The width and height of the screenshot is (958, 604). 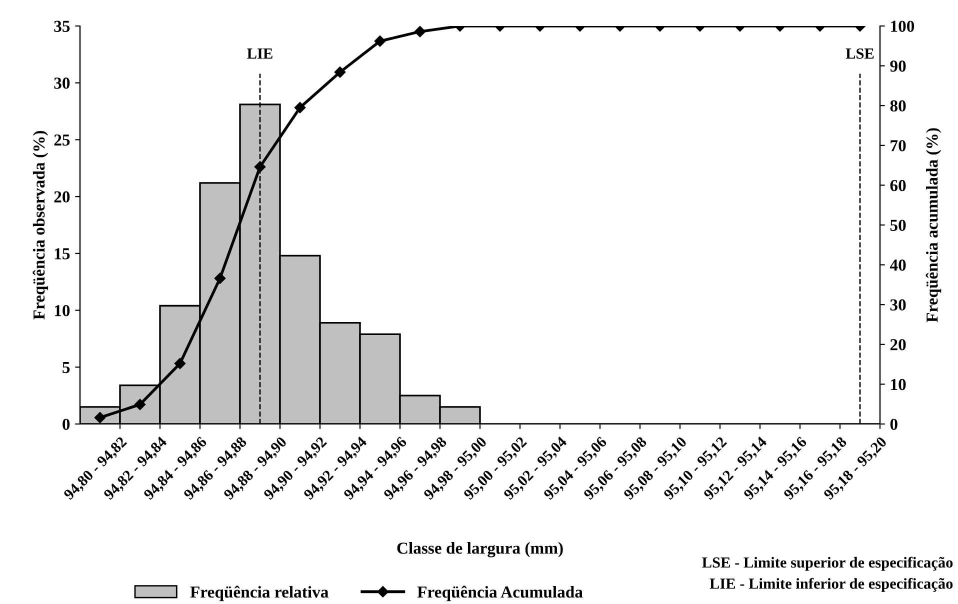 What do you see at coordinates (66, 368) in the screenshot?
I see `y-tick-label: 5` at bounding box center [66, 368].